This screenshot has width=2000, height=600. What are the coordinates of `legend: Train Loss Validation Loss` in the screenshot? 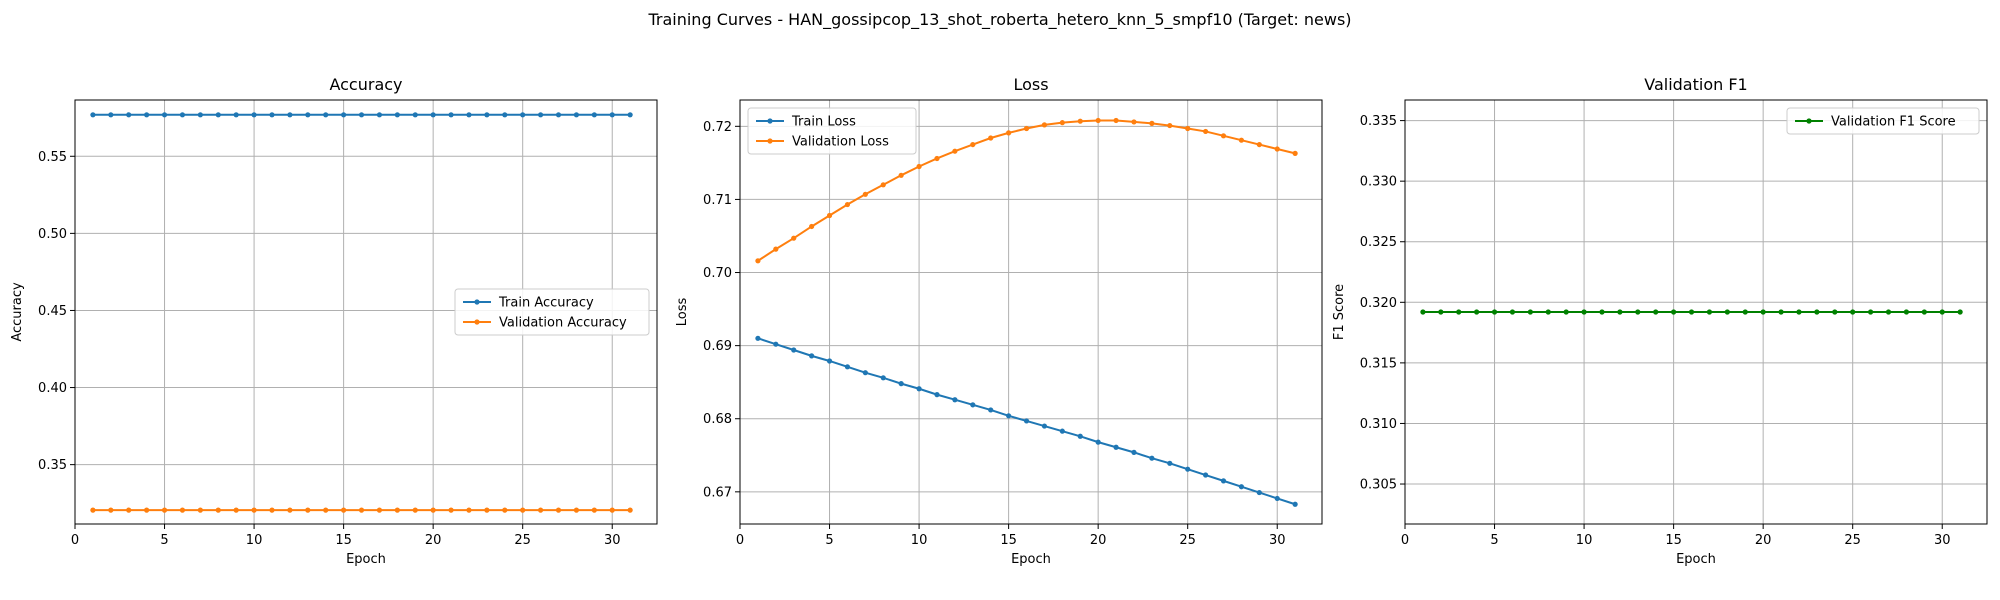 It's located at (832, 131).